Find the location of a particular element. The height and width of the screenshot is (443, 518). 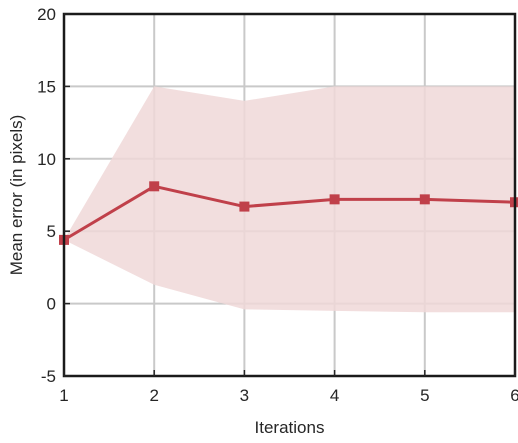

y-tick-label: 20 is located at coordinates (46, 14).